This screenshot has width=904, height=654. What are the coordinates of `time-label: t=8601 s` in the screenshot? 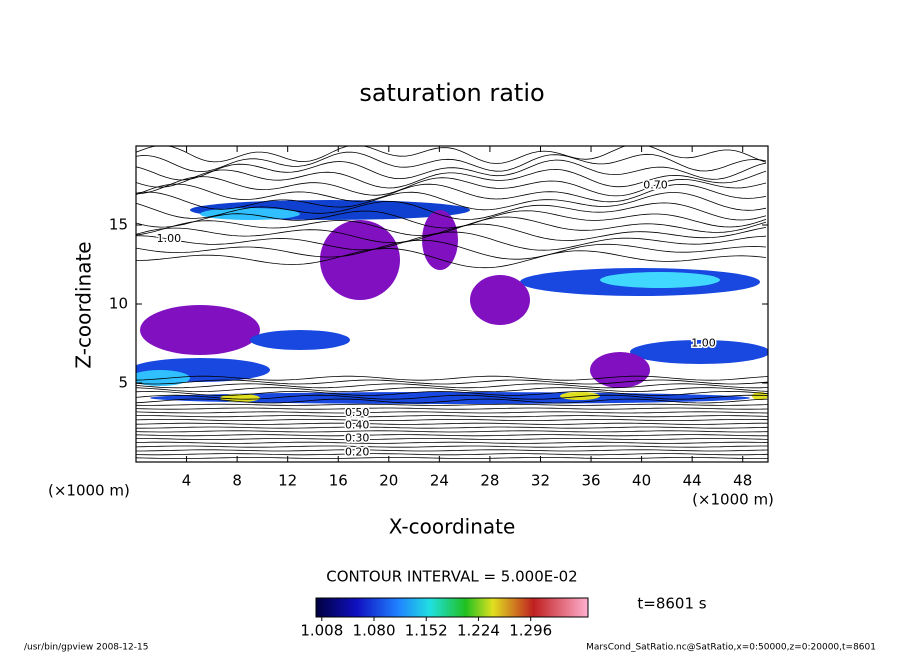 It's located at (671, 604).